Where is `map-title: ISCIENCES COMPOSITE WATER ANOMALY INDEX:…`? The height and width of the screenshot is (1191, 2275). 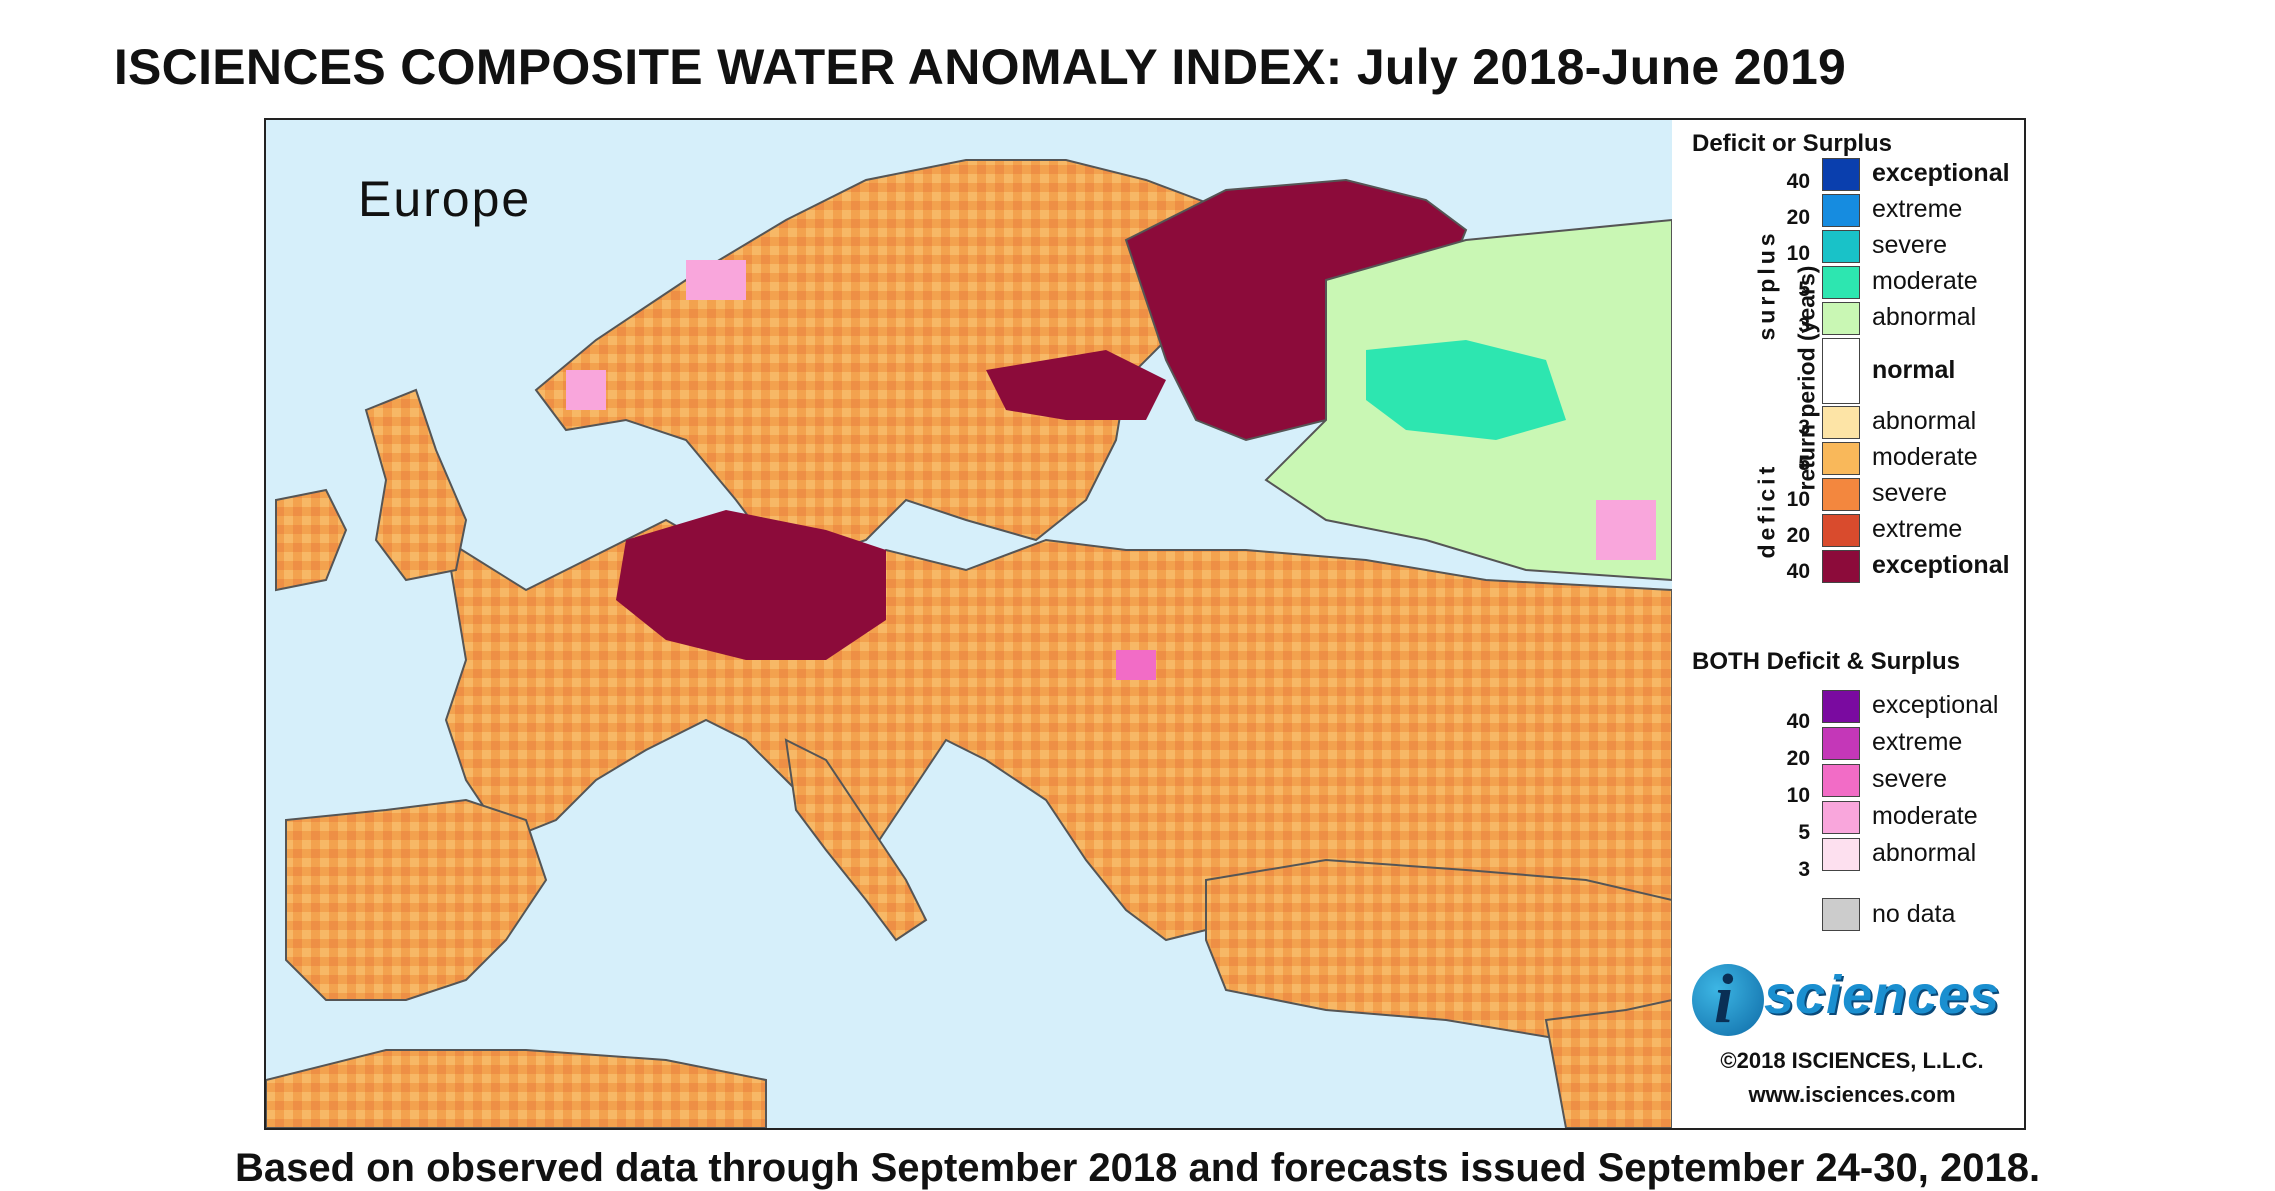
map-title: ISCIENCES COMPOSITE WATER ANOMALY INDEX:… is located at coordinates (980, 67).